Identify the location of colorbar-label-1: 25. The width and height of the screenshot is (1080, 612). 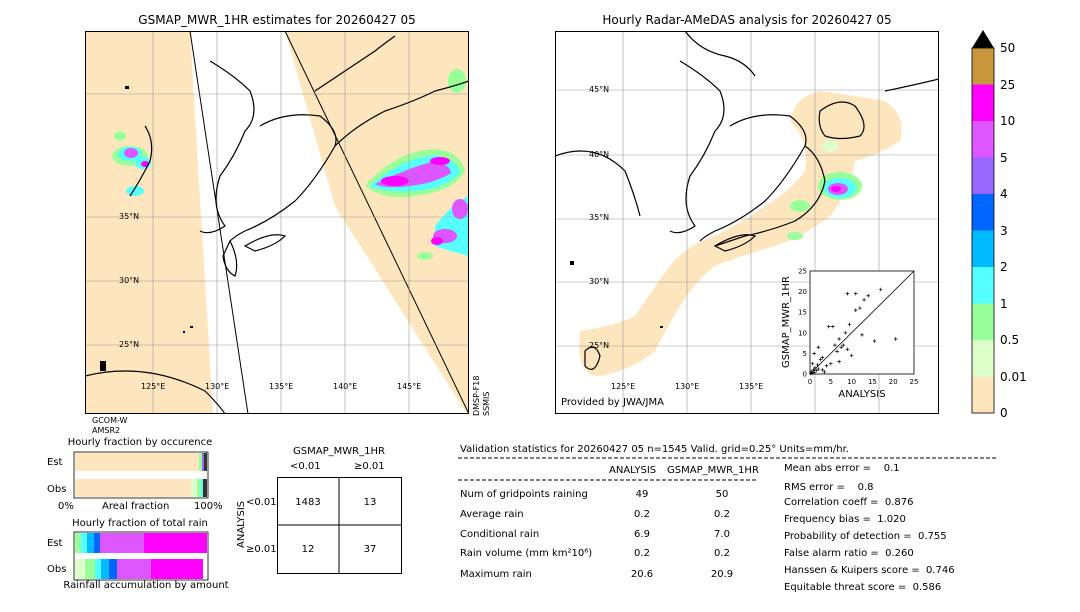
(1008, 84).